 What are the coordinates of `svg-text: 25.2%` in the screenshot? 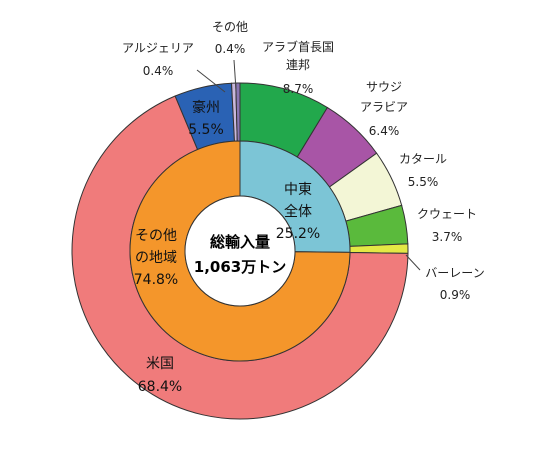 It's located at (298, 234).